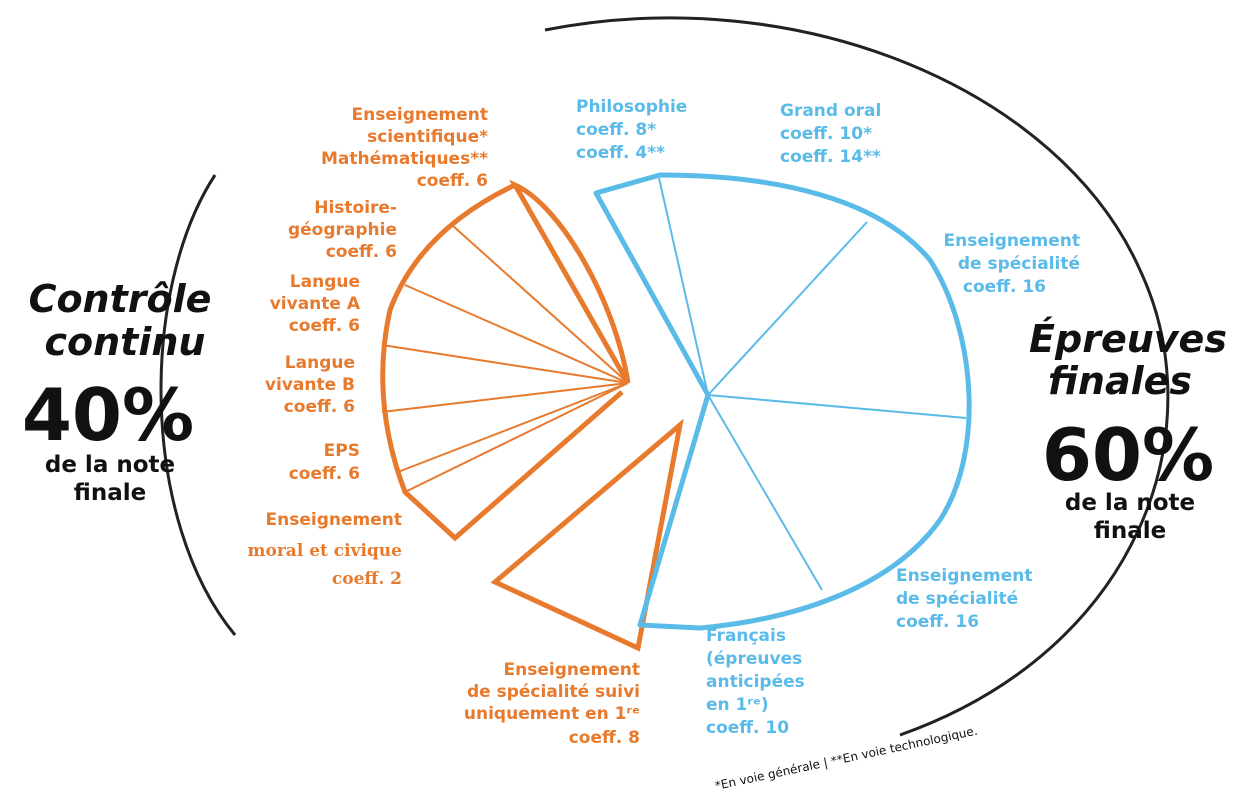 This screenshot has width=1240, height=798. I want to click on controle-continu-block: Contrôle continu 40% de la note finale, so click(117, 391).